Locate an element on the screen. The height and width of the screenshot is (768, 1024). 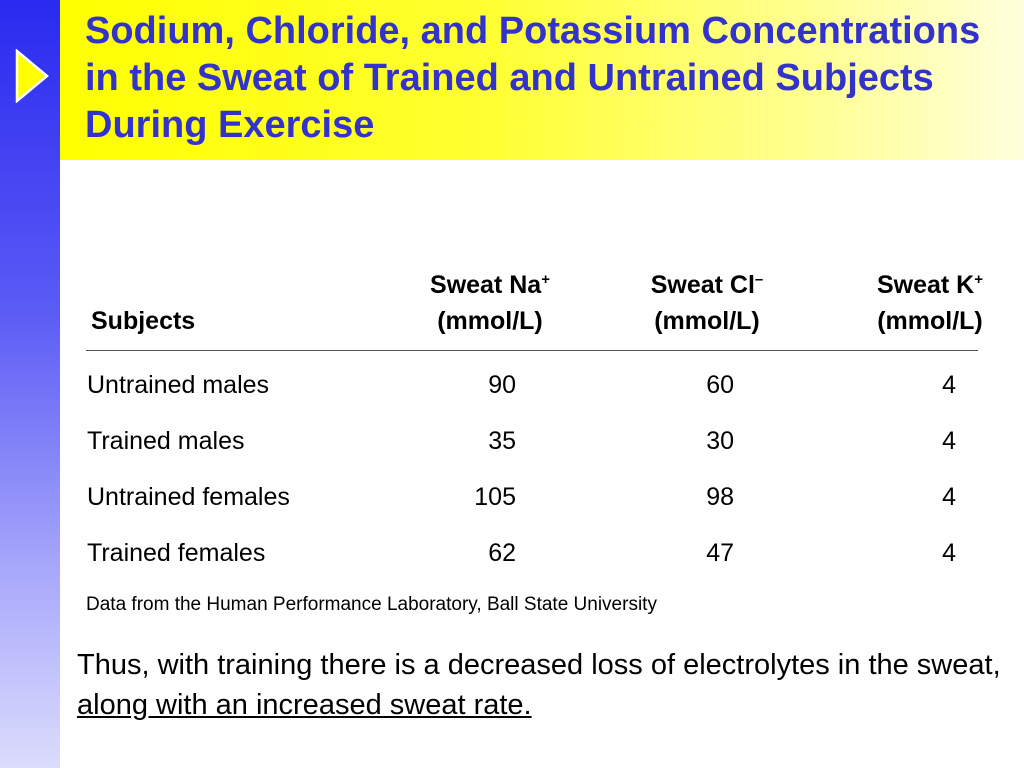
header-k-unit: (mmol/L) is located at coordinates (930, 321).